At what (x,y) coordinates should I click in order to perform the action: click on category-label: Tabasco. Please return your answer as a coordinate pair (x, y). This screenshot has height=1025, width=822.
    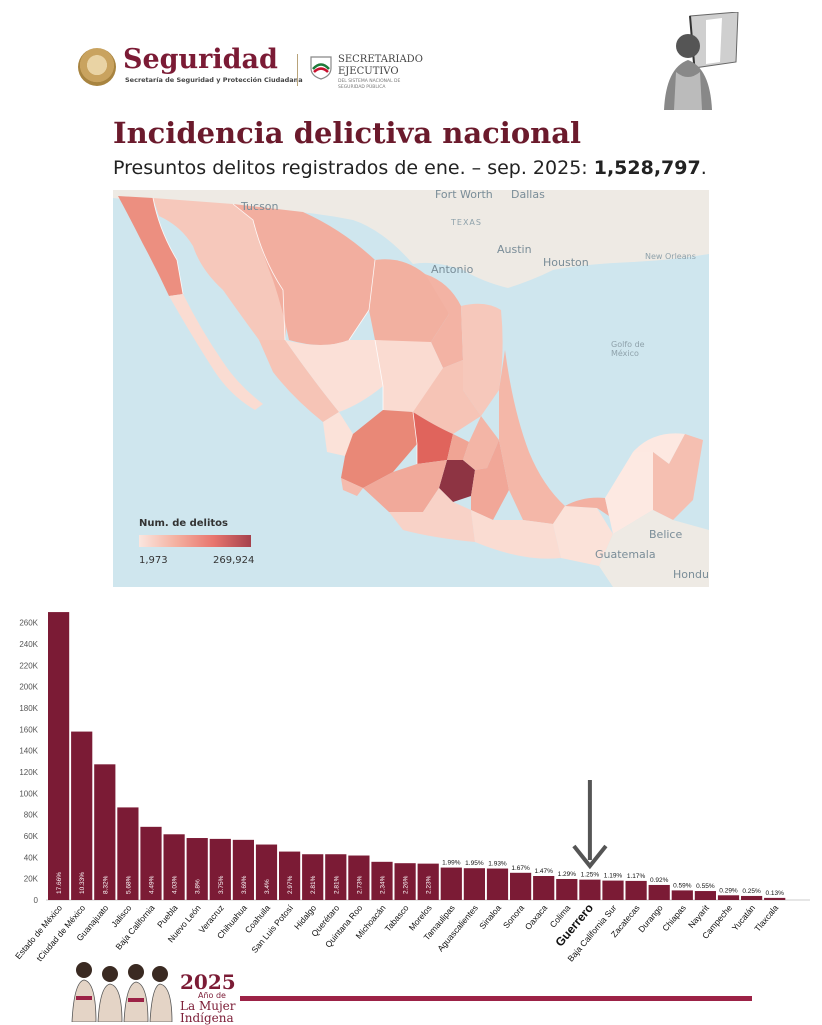
    Looking at the image, I should click on (397, 918).